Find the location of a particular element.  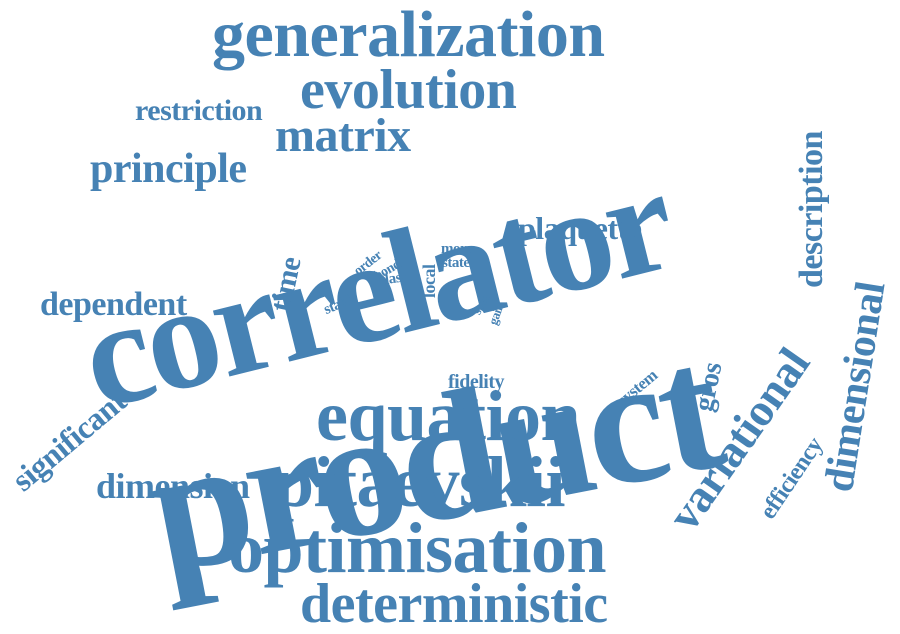

word-fidelity: fidelity is located at coordinates (476, 382).